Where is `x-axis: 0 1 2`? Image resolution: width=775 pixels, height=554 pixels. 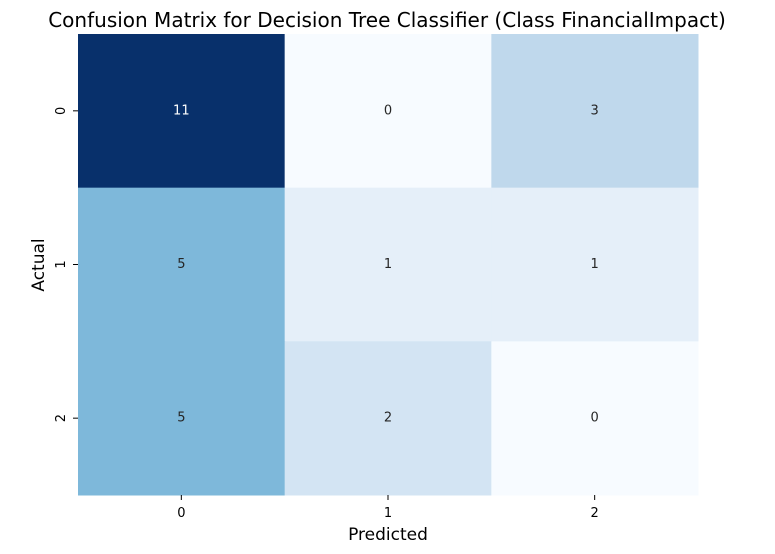
x-axis: 0 1 2 is located at coordinates (388, 508).